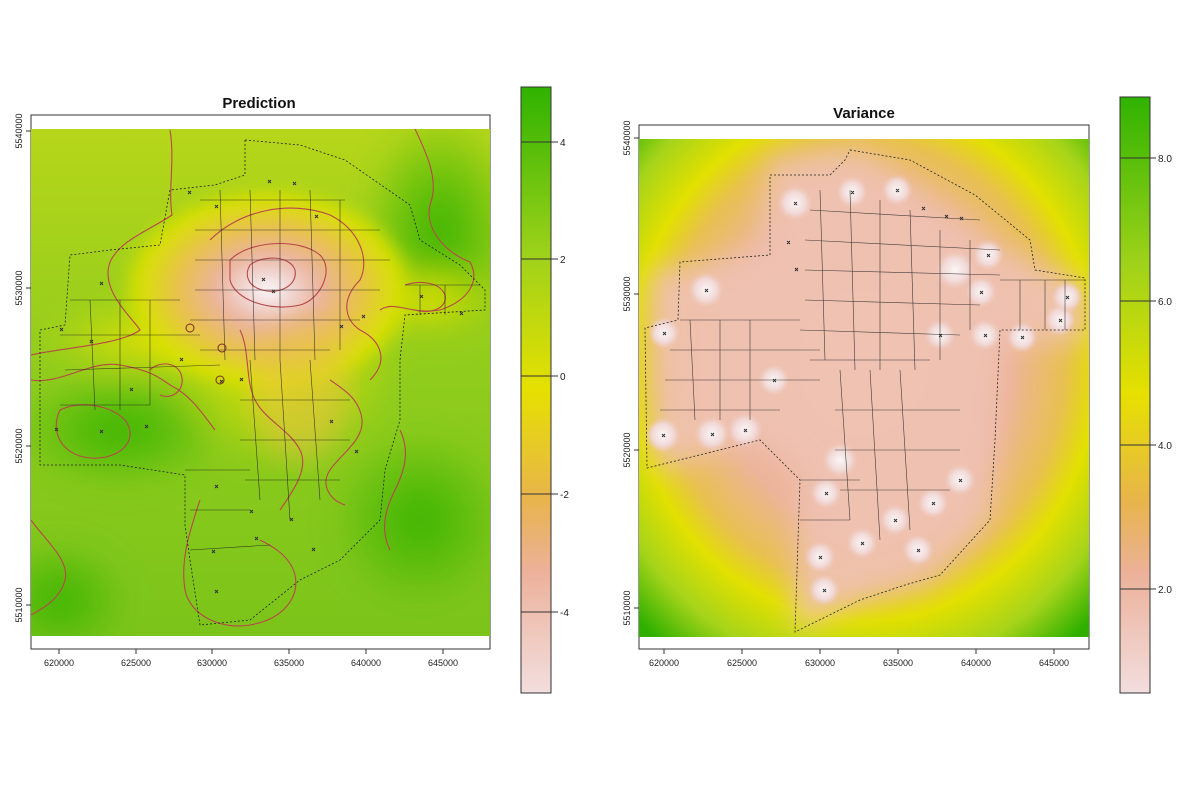 The image size is (1200, 800). What do you see at coordinates (258, 103) in the screenshot?
I see `prediction-title: Prediction` at bounding box center [258, 103].